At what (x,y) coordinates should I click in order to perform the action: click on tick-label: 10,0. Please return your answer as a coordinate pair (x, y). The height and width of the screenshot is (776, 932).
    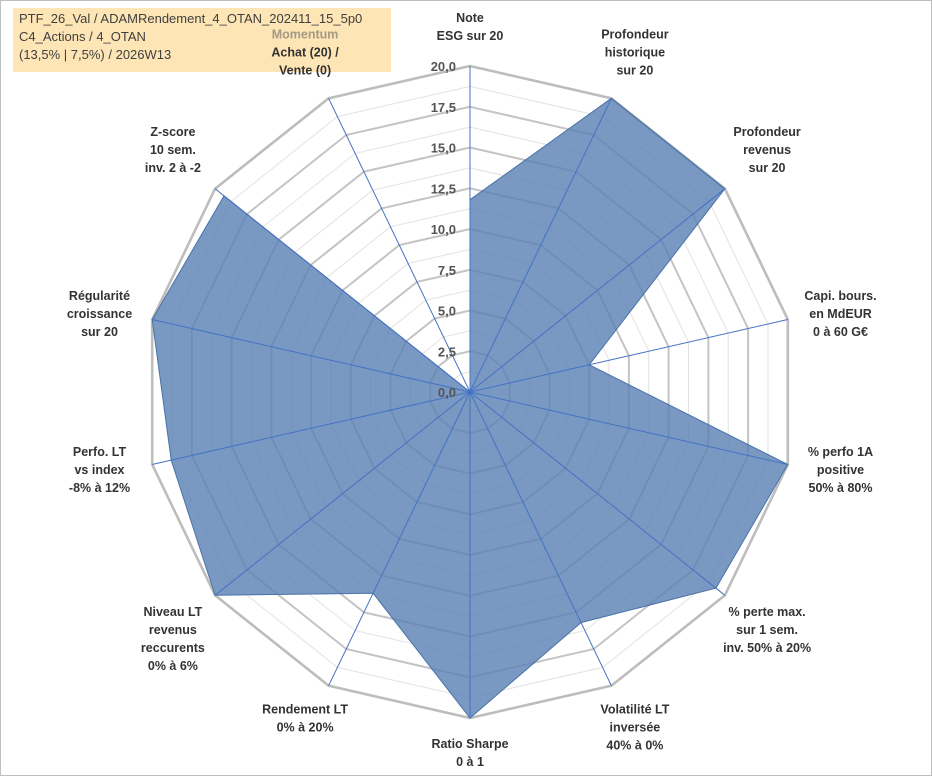
    Looking at the image, I should click on (443, 229).